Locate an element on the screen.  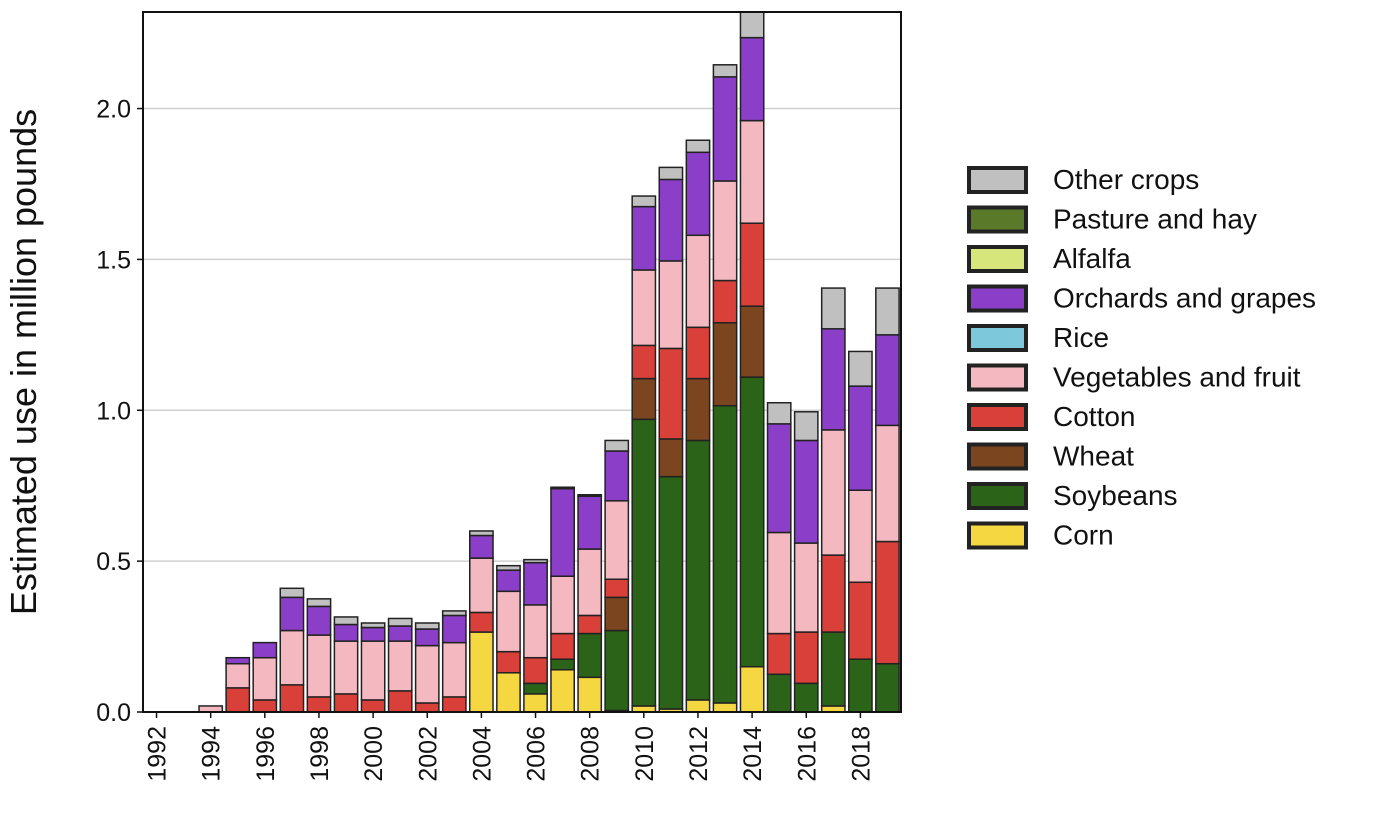
y-tick-label: 2.0 is located at coordinates (113, 110).